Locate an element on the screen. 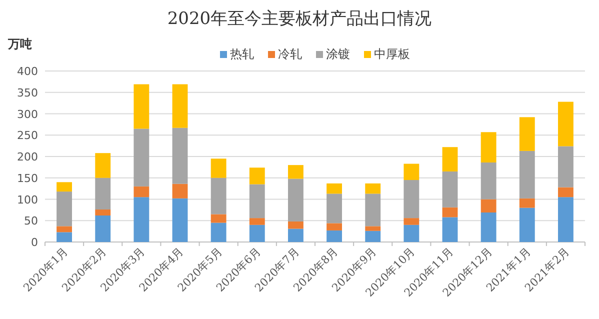 Image resolution: width=599 pixels, height=319 pixels. legend-label: 涂镀 is located at coordinates (338, 54).